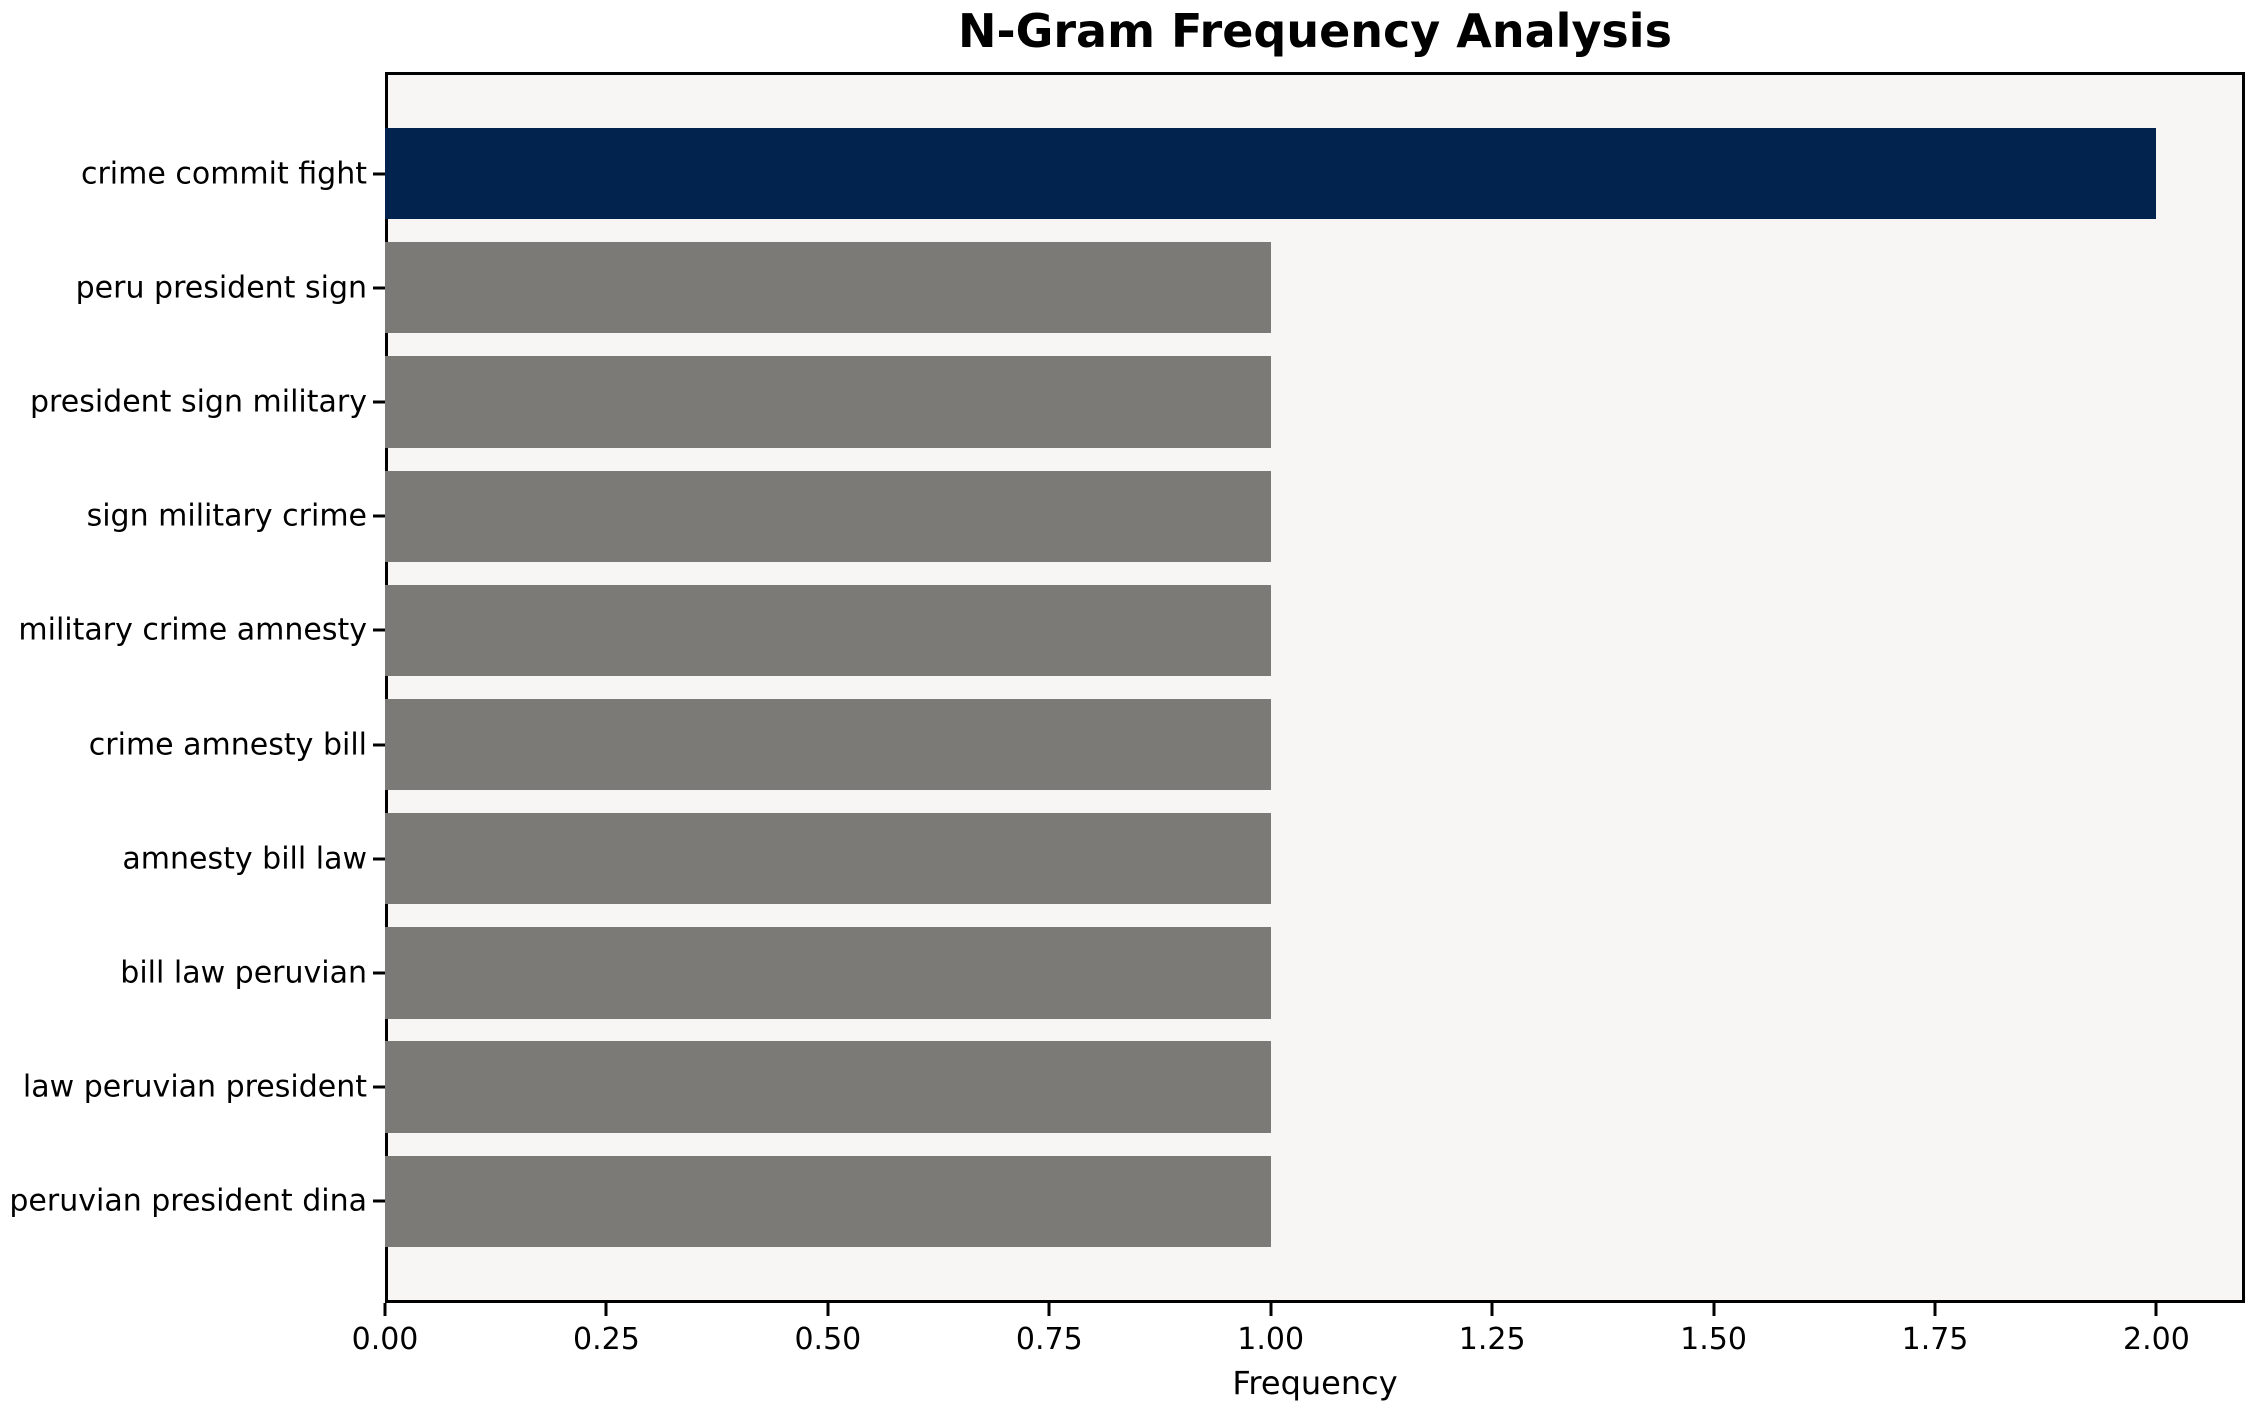 This screenshot has height=1414, width=2266. I want to click on y-tick-label: law peruvian president, so click(194, 1087).